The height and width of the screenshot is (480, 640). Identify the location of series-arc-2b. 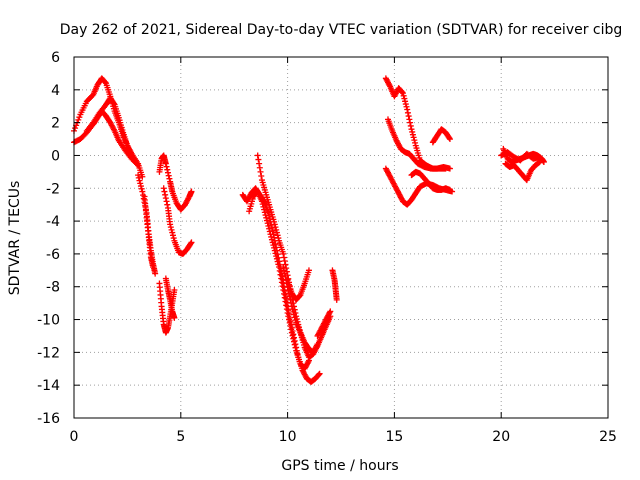
(149, 232).